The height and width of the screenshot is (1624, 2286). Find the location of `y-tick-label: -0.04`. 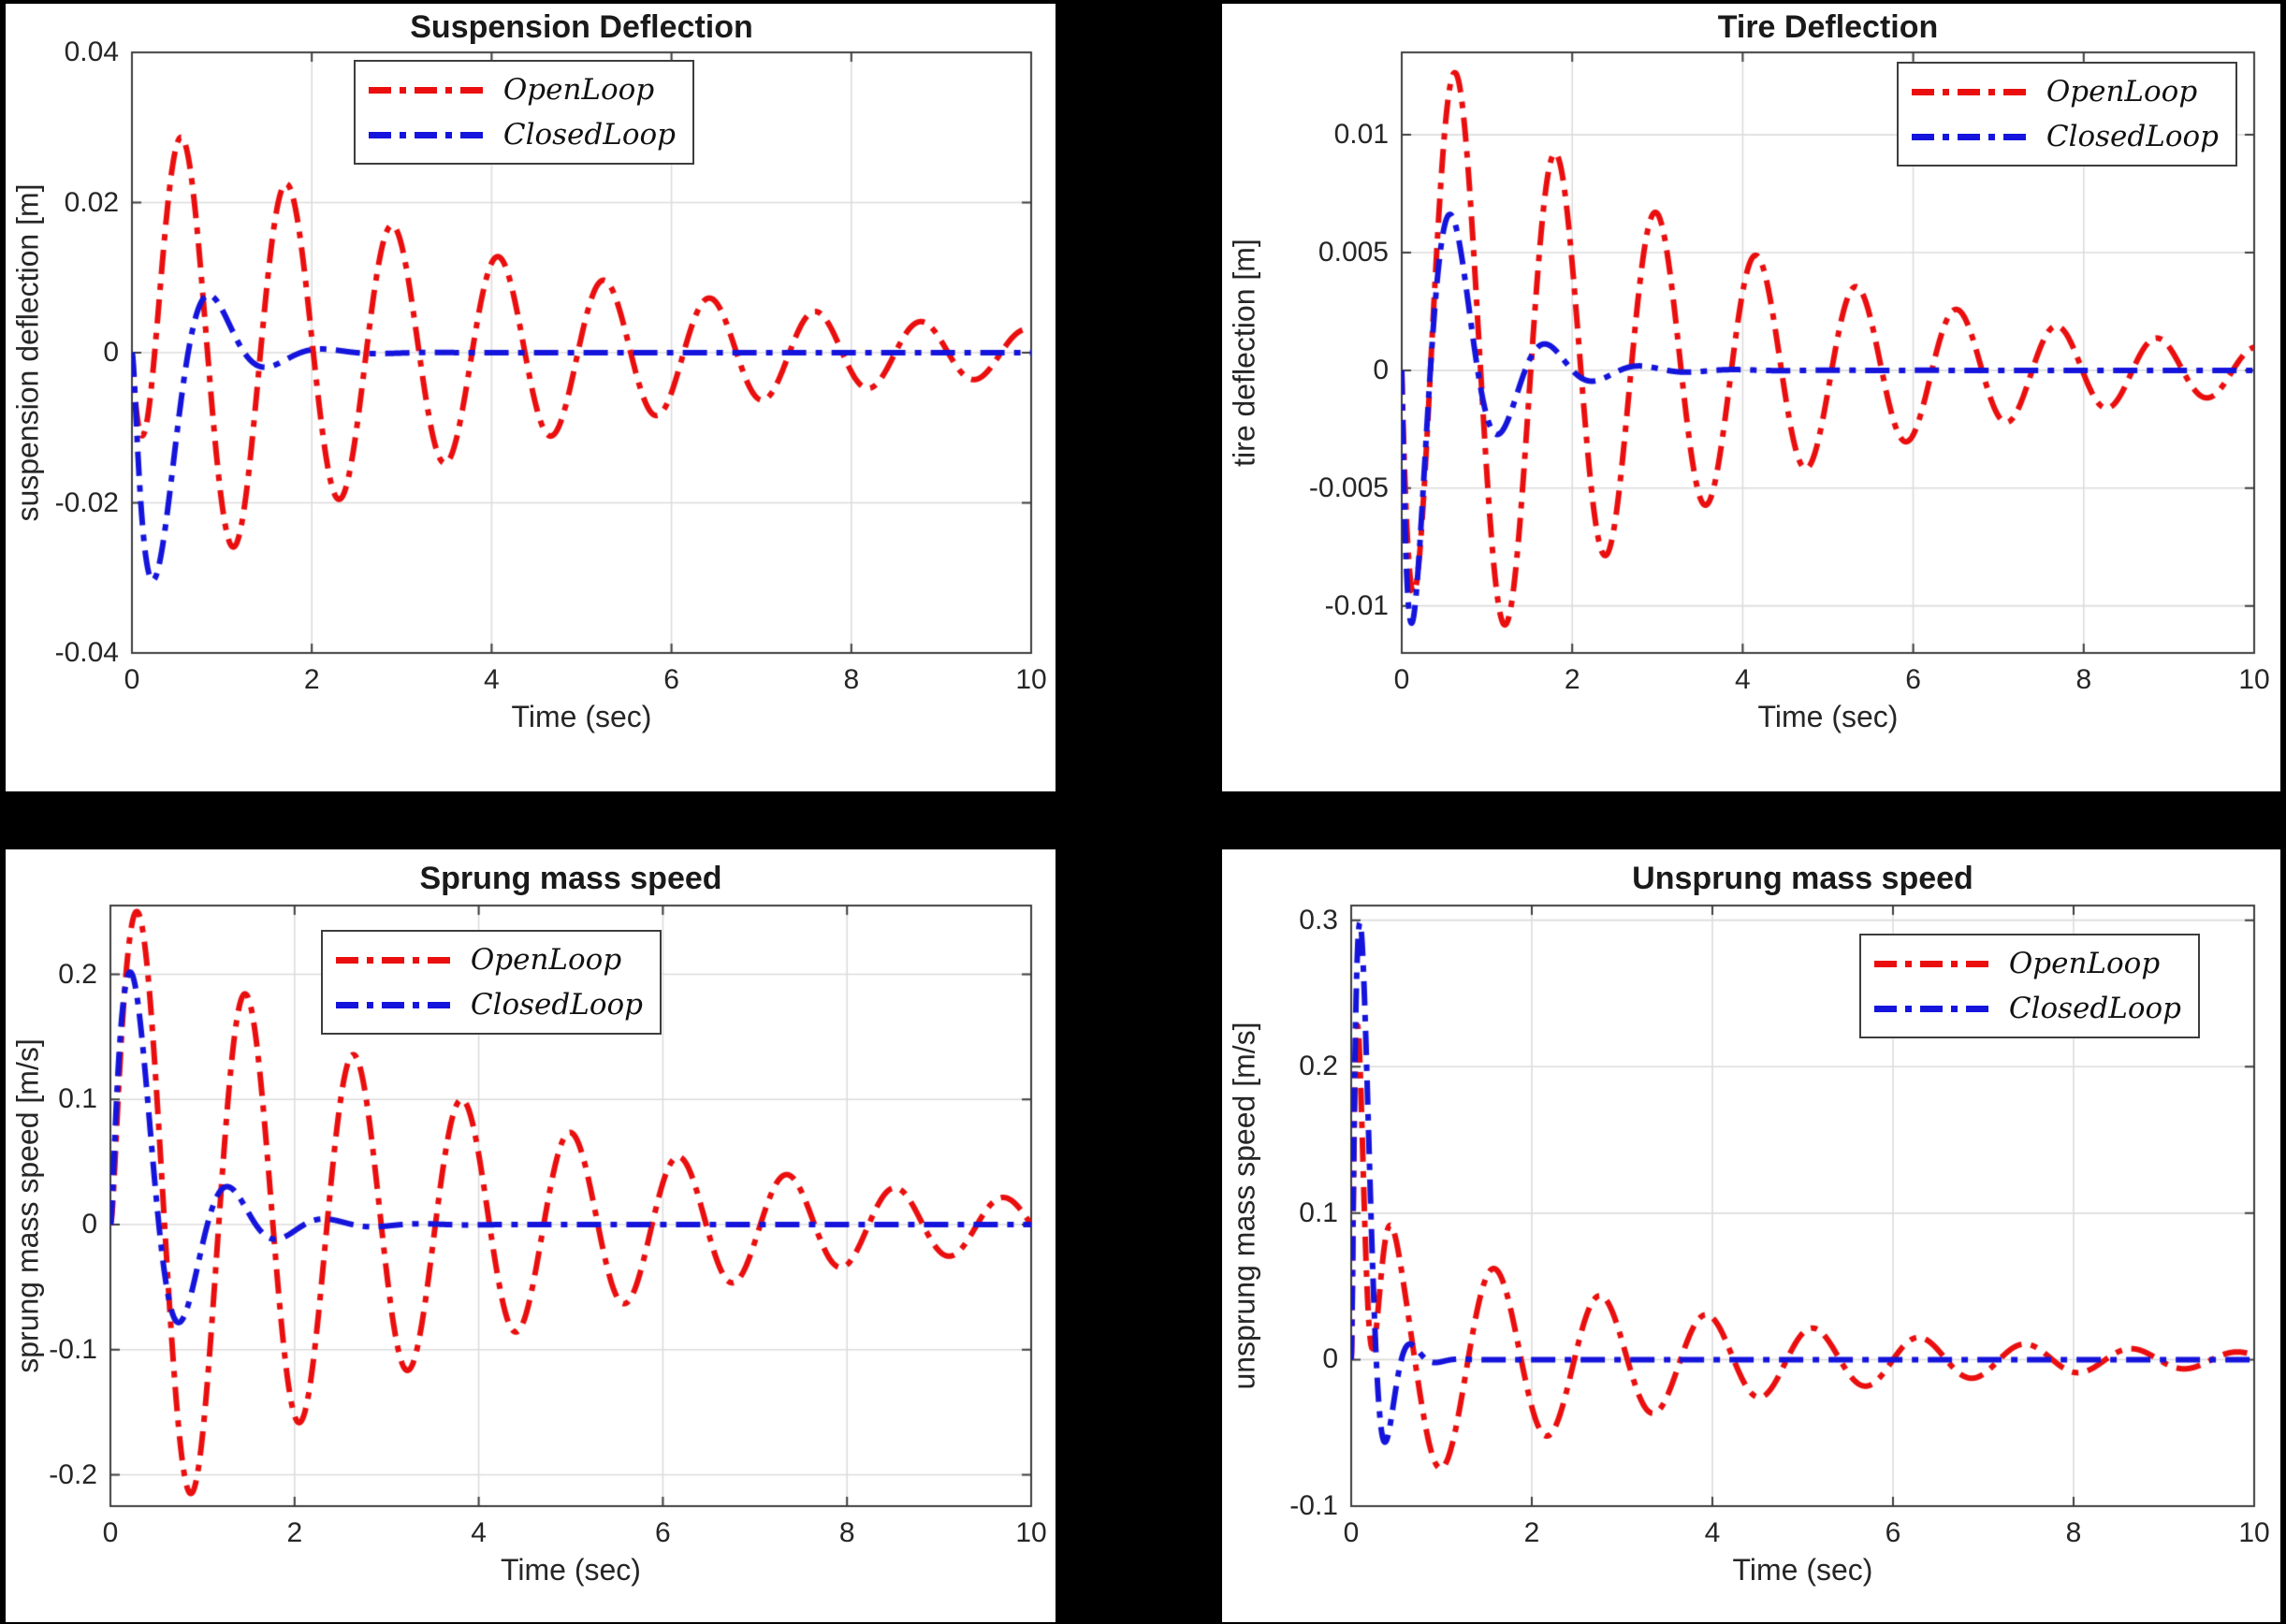

y-tick-label: -0.04 is located at coordinates (86, 652).